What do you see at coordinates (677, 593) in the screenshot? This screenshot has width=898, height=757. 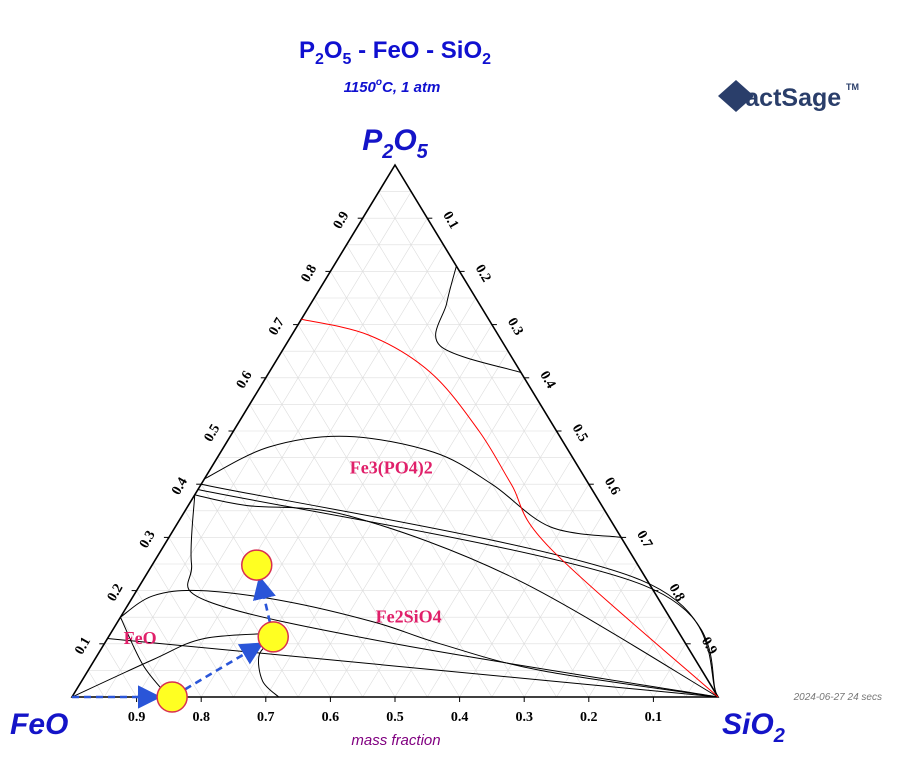 I see `right-tick-label: 0.8` at bounding box center [677, 593].